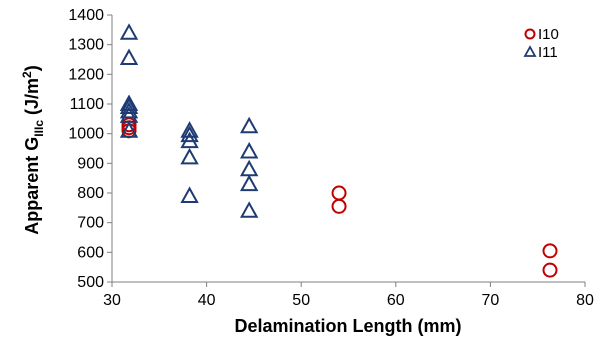  Describe the element at coordinates (396, 300) in the screenshot. I see `x-tick-label: 60` at that location.